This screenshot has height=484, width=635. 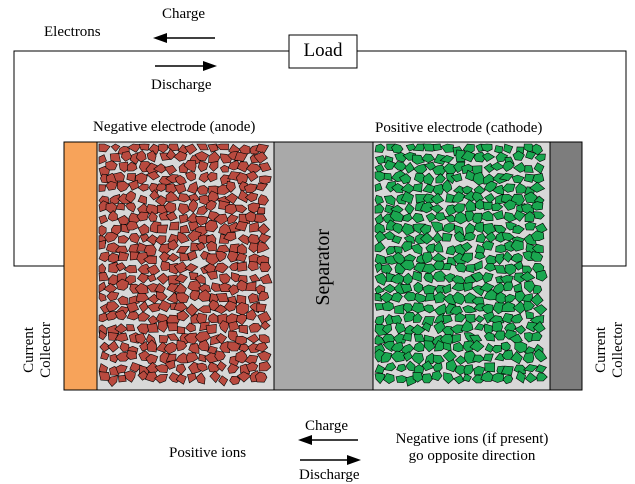 What do you see at coordinates (461, 265) in the screenshot?
I see `cathode-particles` at bounding box center [461, 265].